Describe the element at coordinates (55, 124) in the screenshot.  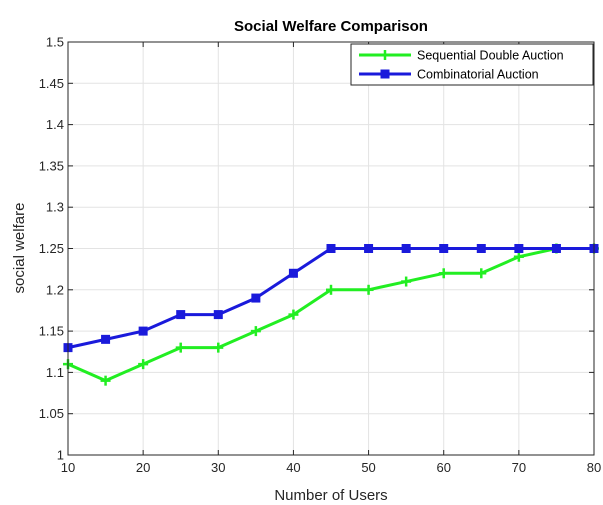
I see `y-tick-label: 1.4` at that location.